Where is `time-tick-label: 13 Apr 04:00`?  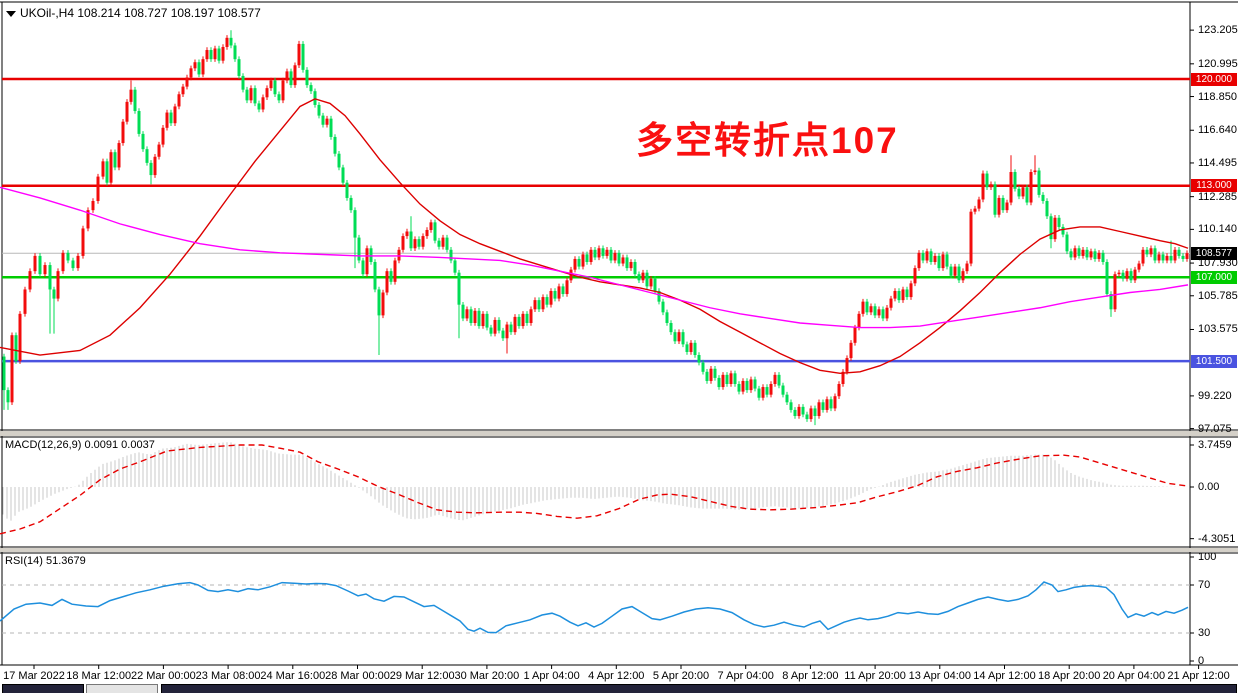
time-tick-label: 13 Apr 04:00 is located at coordinates (939, 676).